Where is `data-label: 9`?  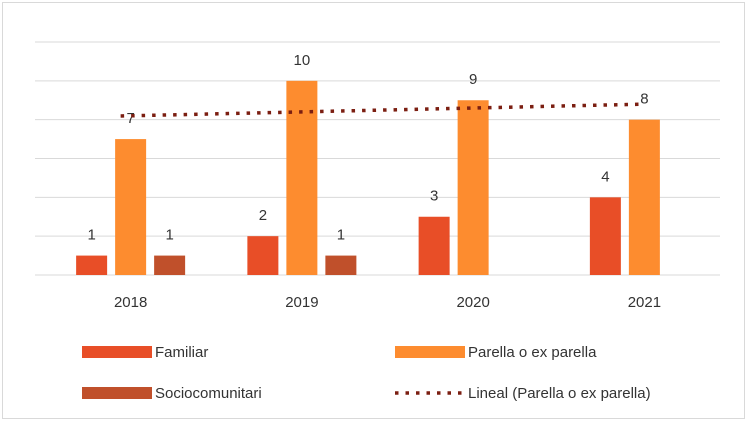
data-label: 9 is located at coordinates (473, 79).